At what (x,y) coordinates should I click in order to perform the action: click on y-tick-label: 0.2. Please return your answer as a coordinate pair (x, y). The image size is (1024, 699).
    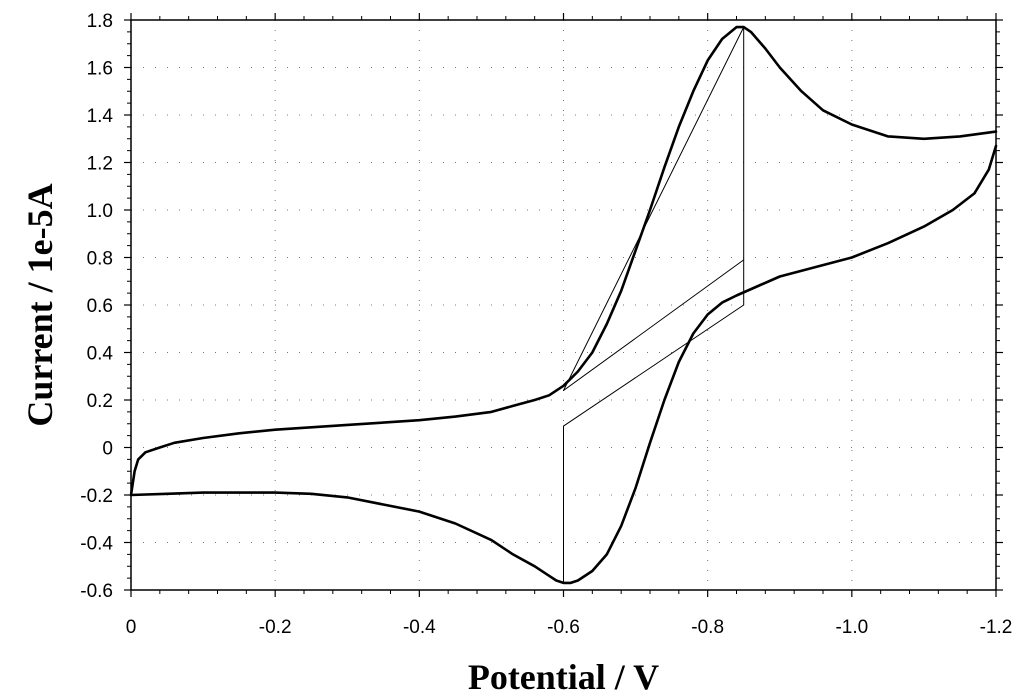
    Looking at the image, I should click on (100, 401).